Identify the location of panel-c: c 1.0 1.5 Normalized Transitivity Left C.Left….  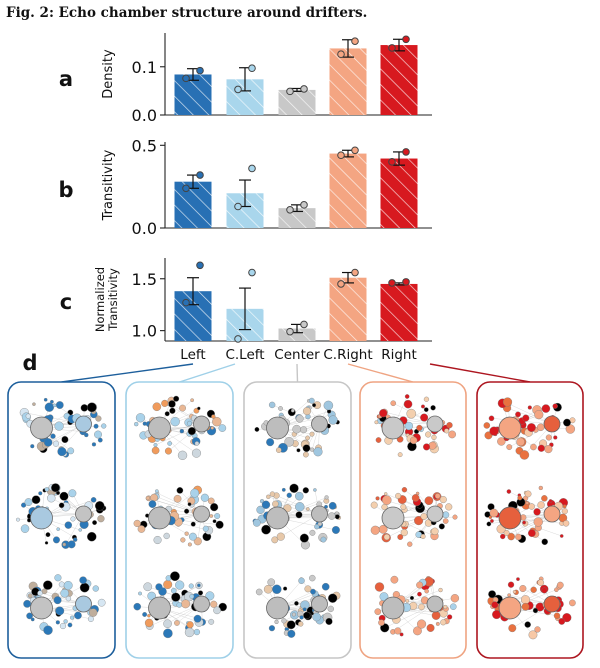
(246, 310).